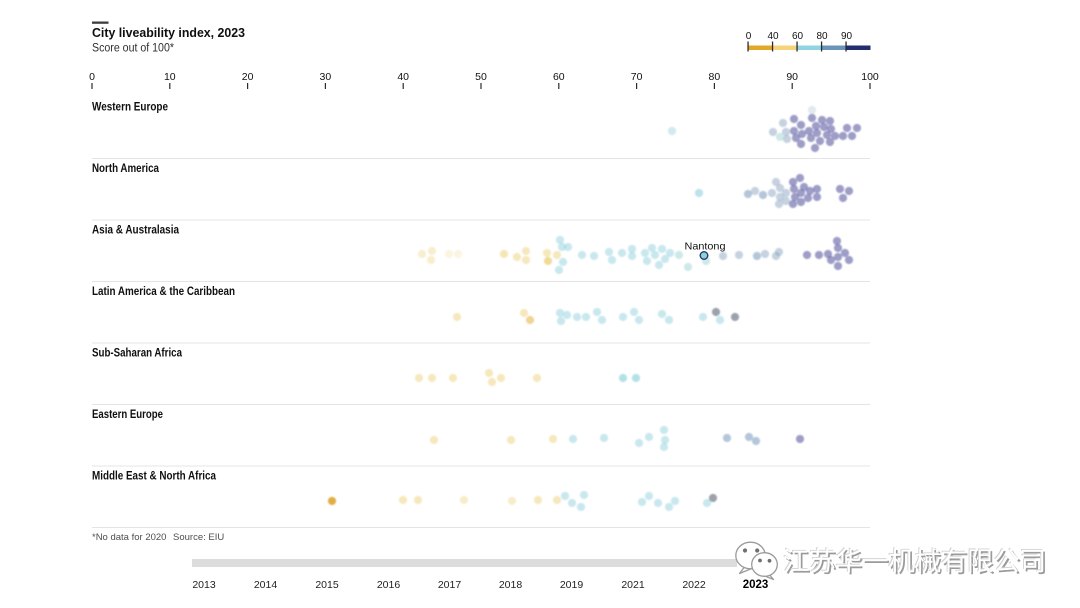 The width and height of the screenshot is (1080, 608). What do you see at coordinates (870, 77) in the screenshot?
I see `svg-text: 100` at bounding box center [870, 77].